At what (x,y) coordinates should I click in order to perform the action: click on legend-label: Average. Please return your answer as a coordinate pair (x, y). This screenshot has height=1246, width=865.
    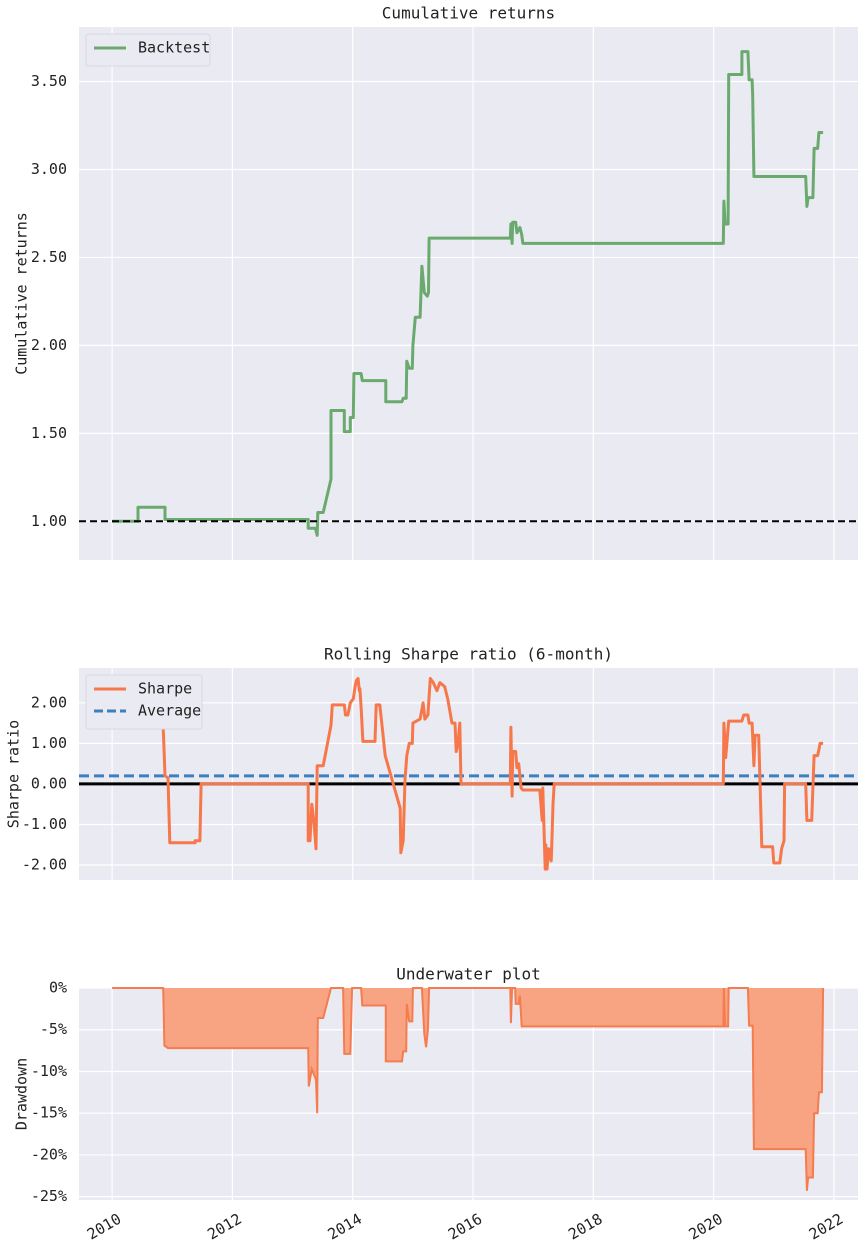
    Looking at the image, I should click on (169, 711).